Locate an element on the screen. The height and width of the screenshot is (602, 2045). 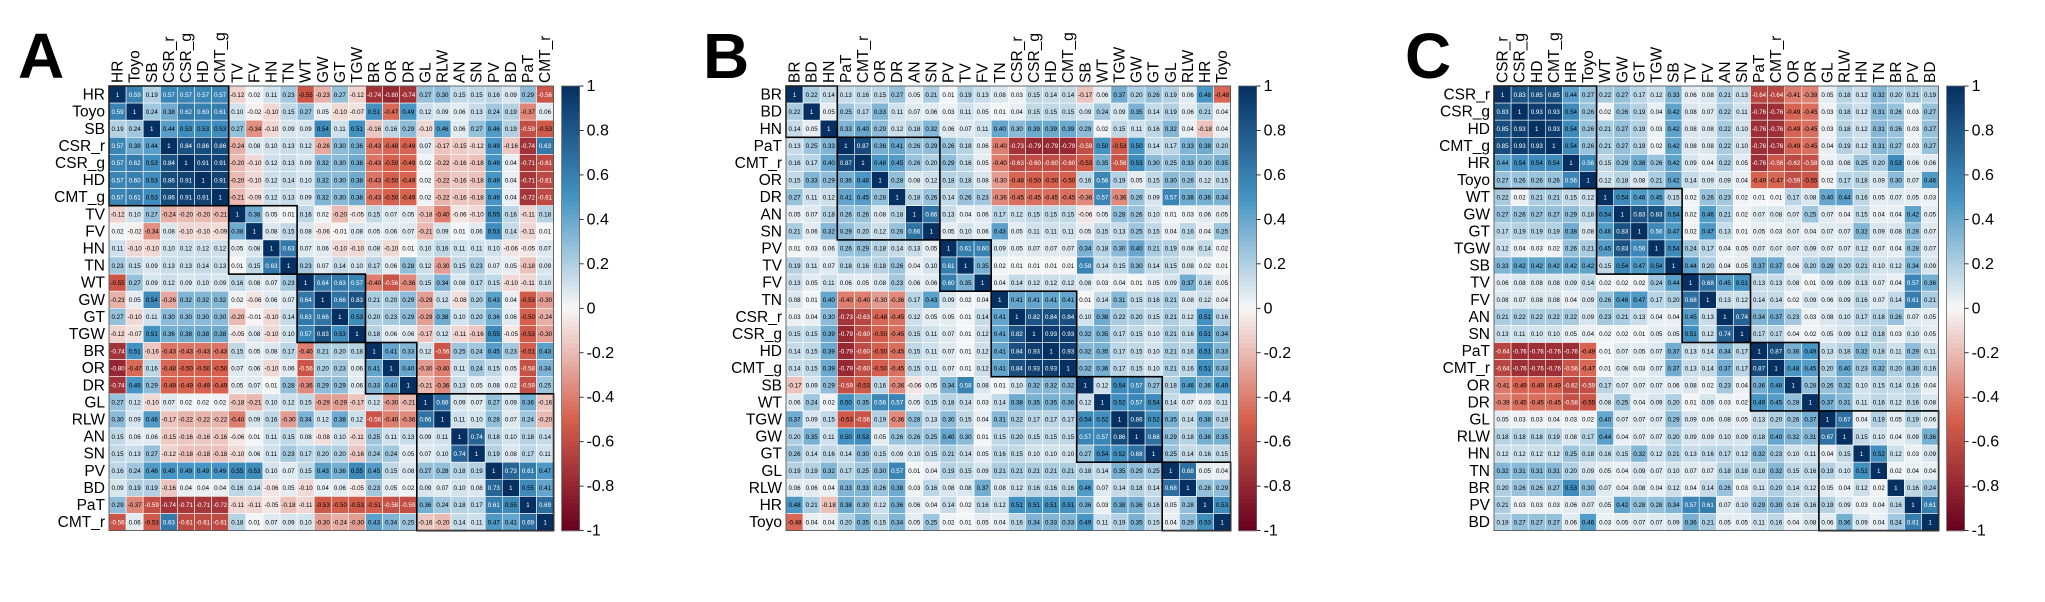
cell-value-label: -0.49 is located at coordinates (220, 385).